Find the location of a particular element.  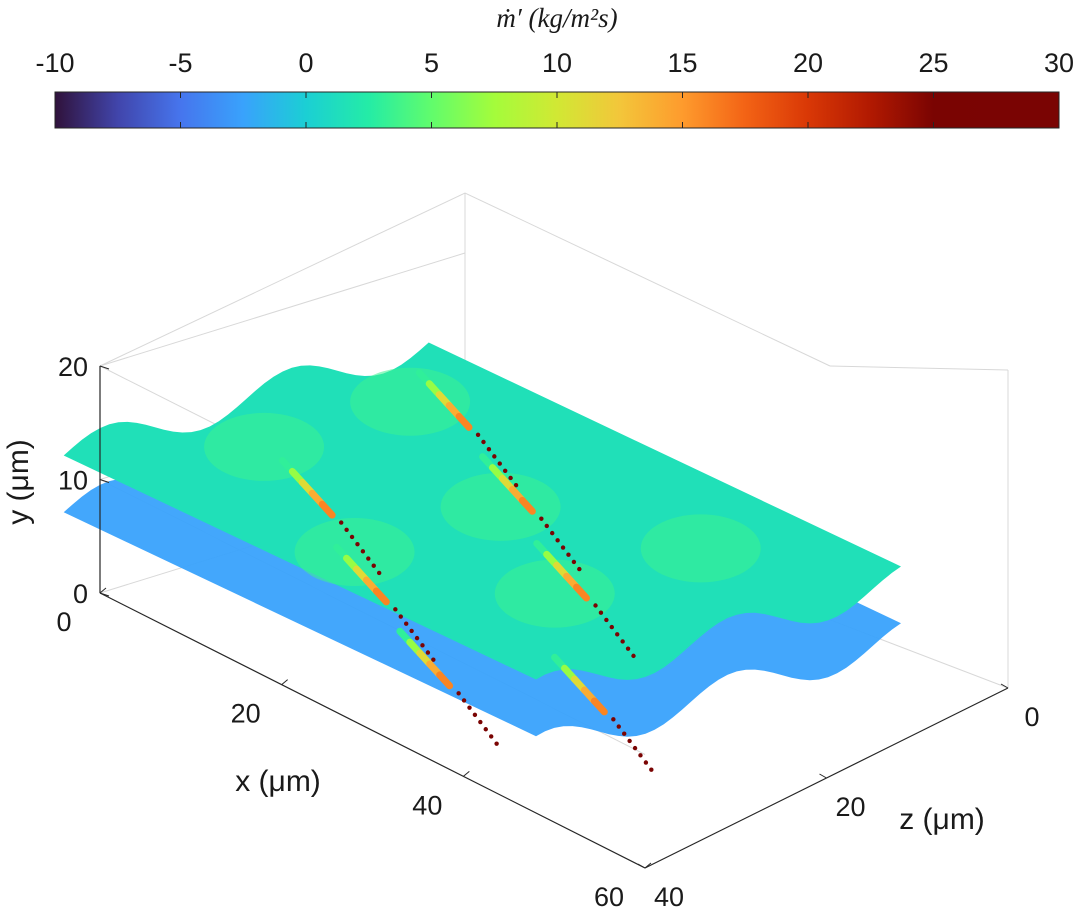

y-tick-label-1: 10 is located at coordinates (73, 481).